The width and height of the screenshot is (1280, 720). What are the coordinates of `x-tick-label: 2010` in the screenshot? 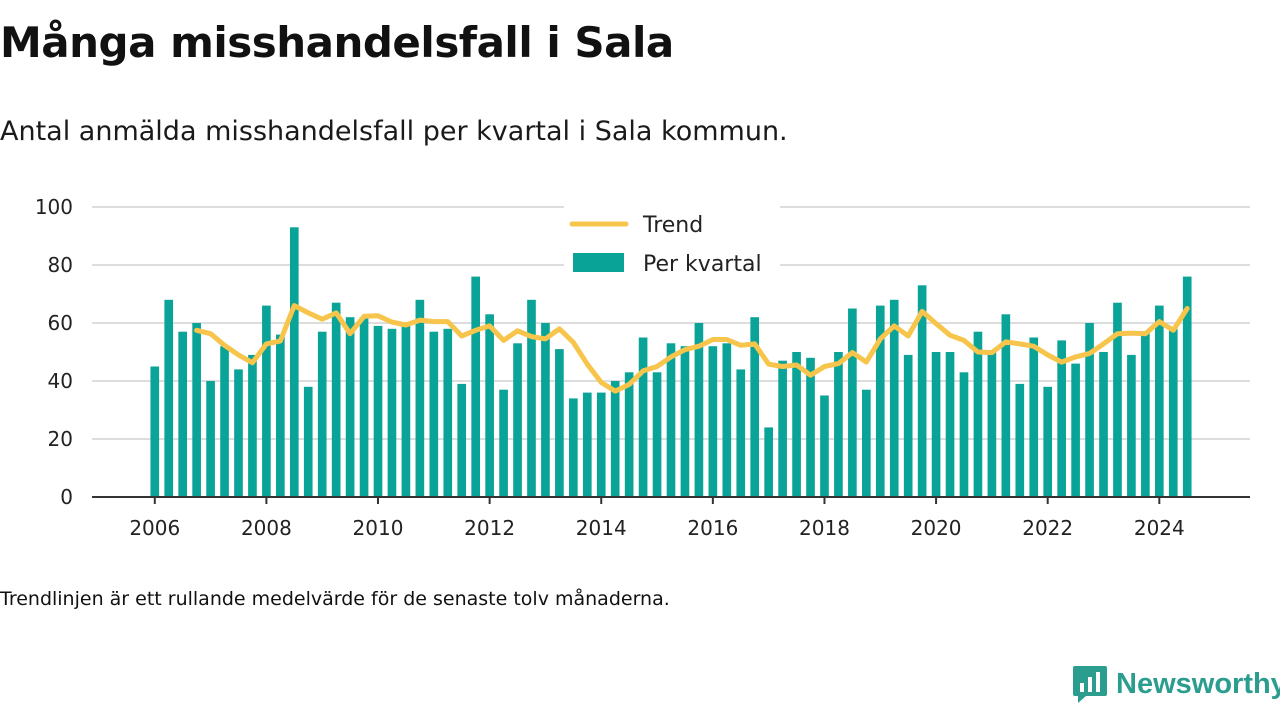 It's located at (378, 528).